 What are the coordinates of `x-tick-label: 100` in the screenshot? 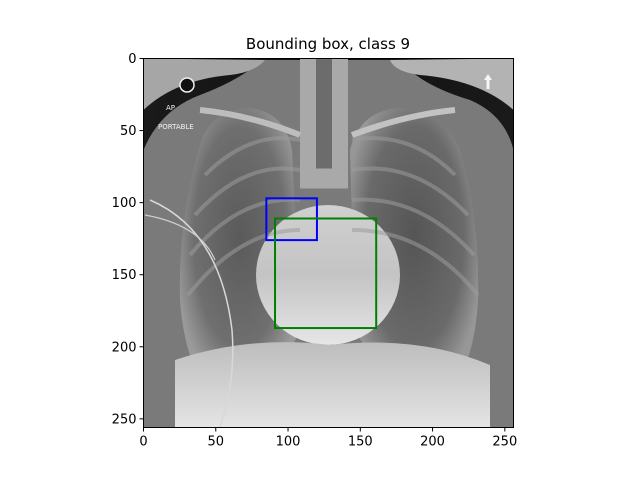 It's located at (288, 442).